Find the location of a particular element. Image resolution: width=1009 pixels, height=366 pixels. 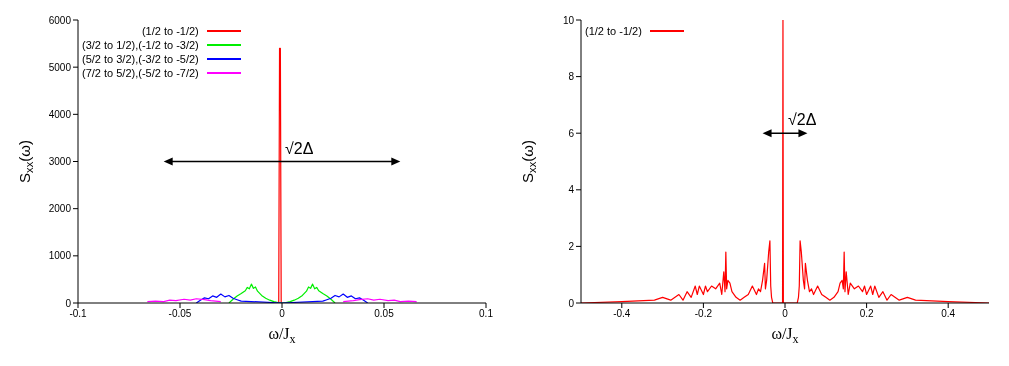

x-tick-label: 0.2 is located at coordinates (866, 314).